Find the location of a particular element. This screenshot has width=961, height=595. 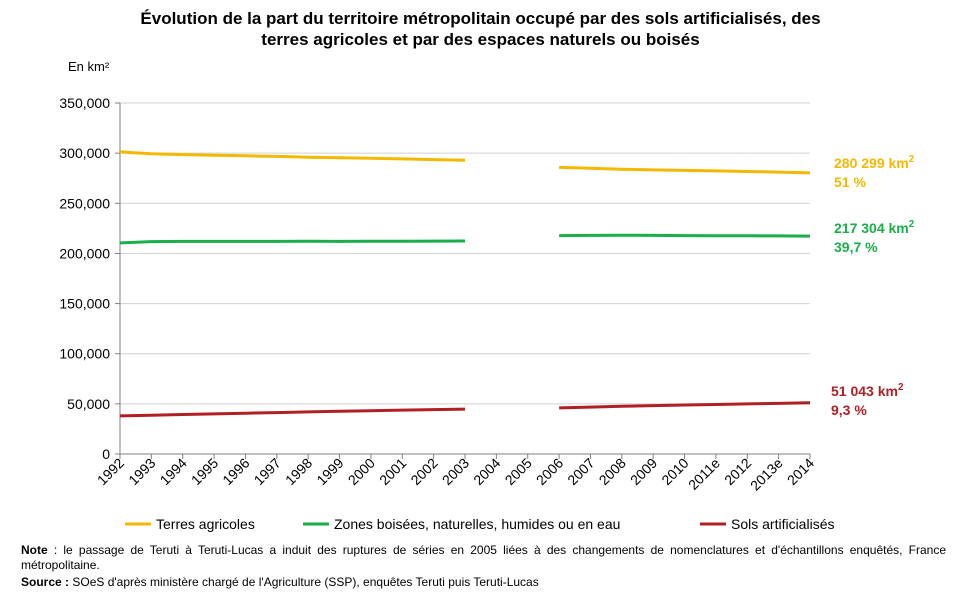

series-2: 217 304 km2 39,7 % is located at coordinates (517, 237).